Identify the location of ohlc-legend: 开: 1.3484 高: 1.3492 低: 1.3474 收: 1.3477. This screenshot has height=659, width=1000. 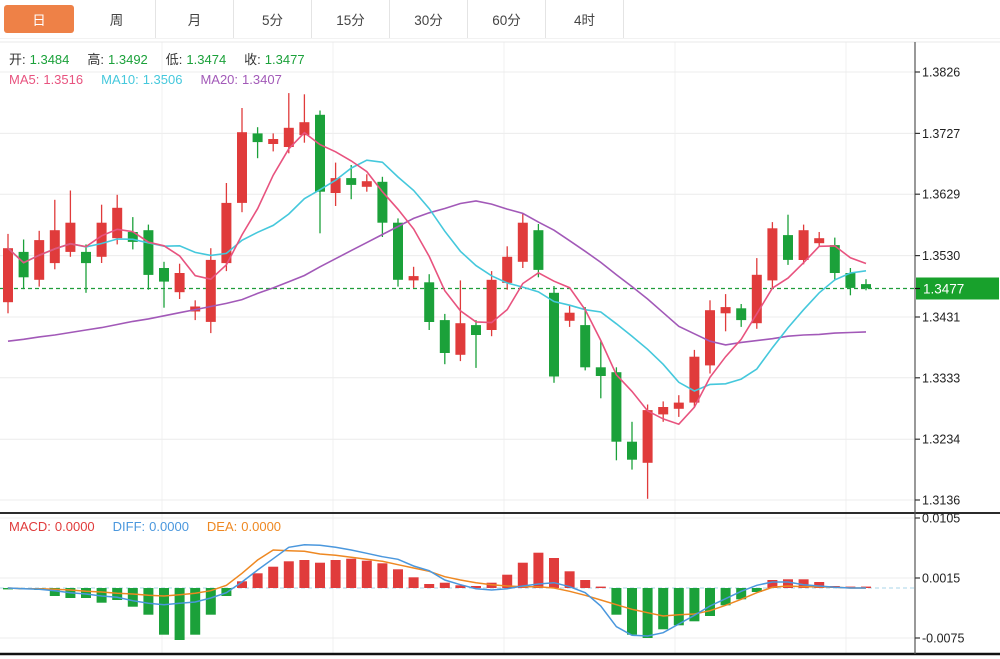
(166, 58).